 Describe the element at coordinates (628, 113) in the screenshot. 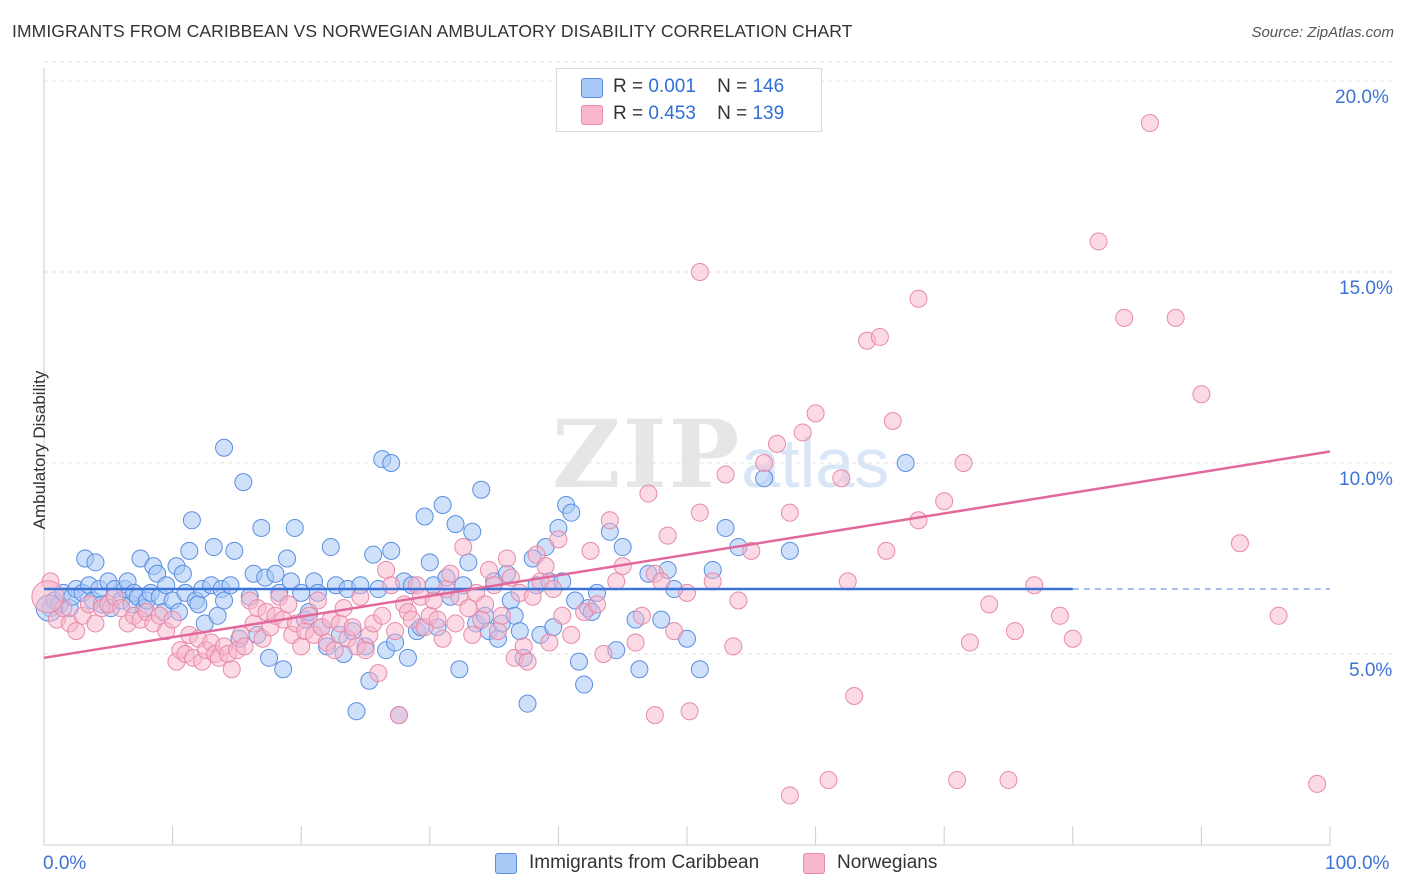

I see `legend-r-label: R =` at that location.